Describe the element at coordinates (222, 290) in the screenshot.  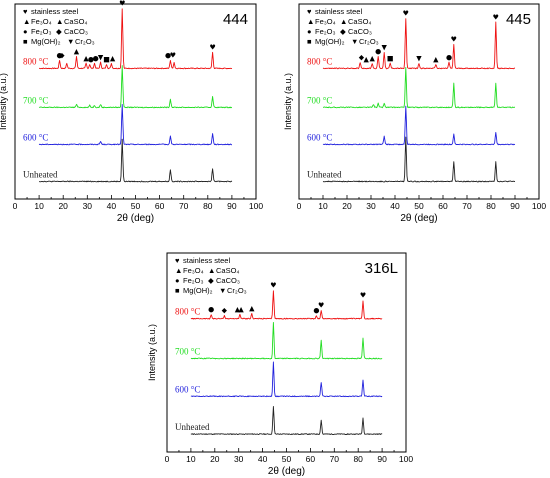
I see `legend-symbol: ▼` at that location.